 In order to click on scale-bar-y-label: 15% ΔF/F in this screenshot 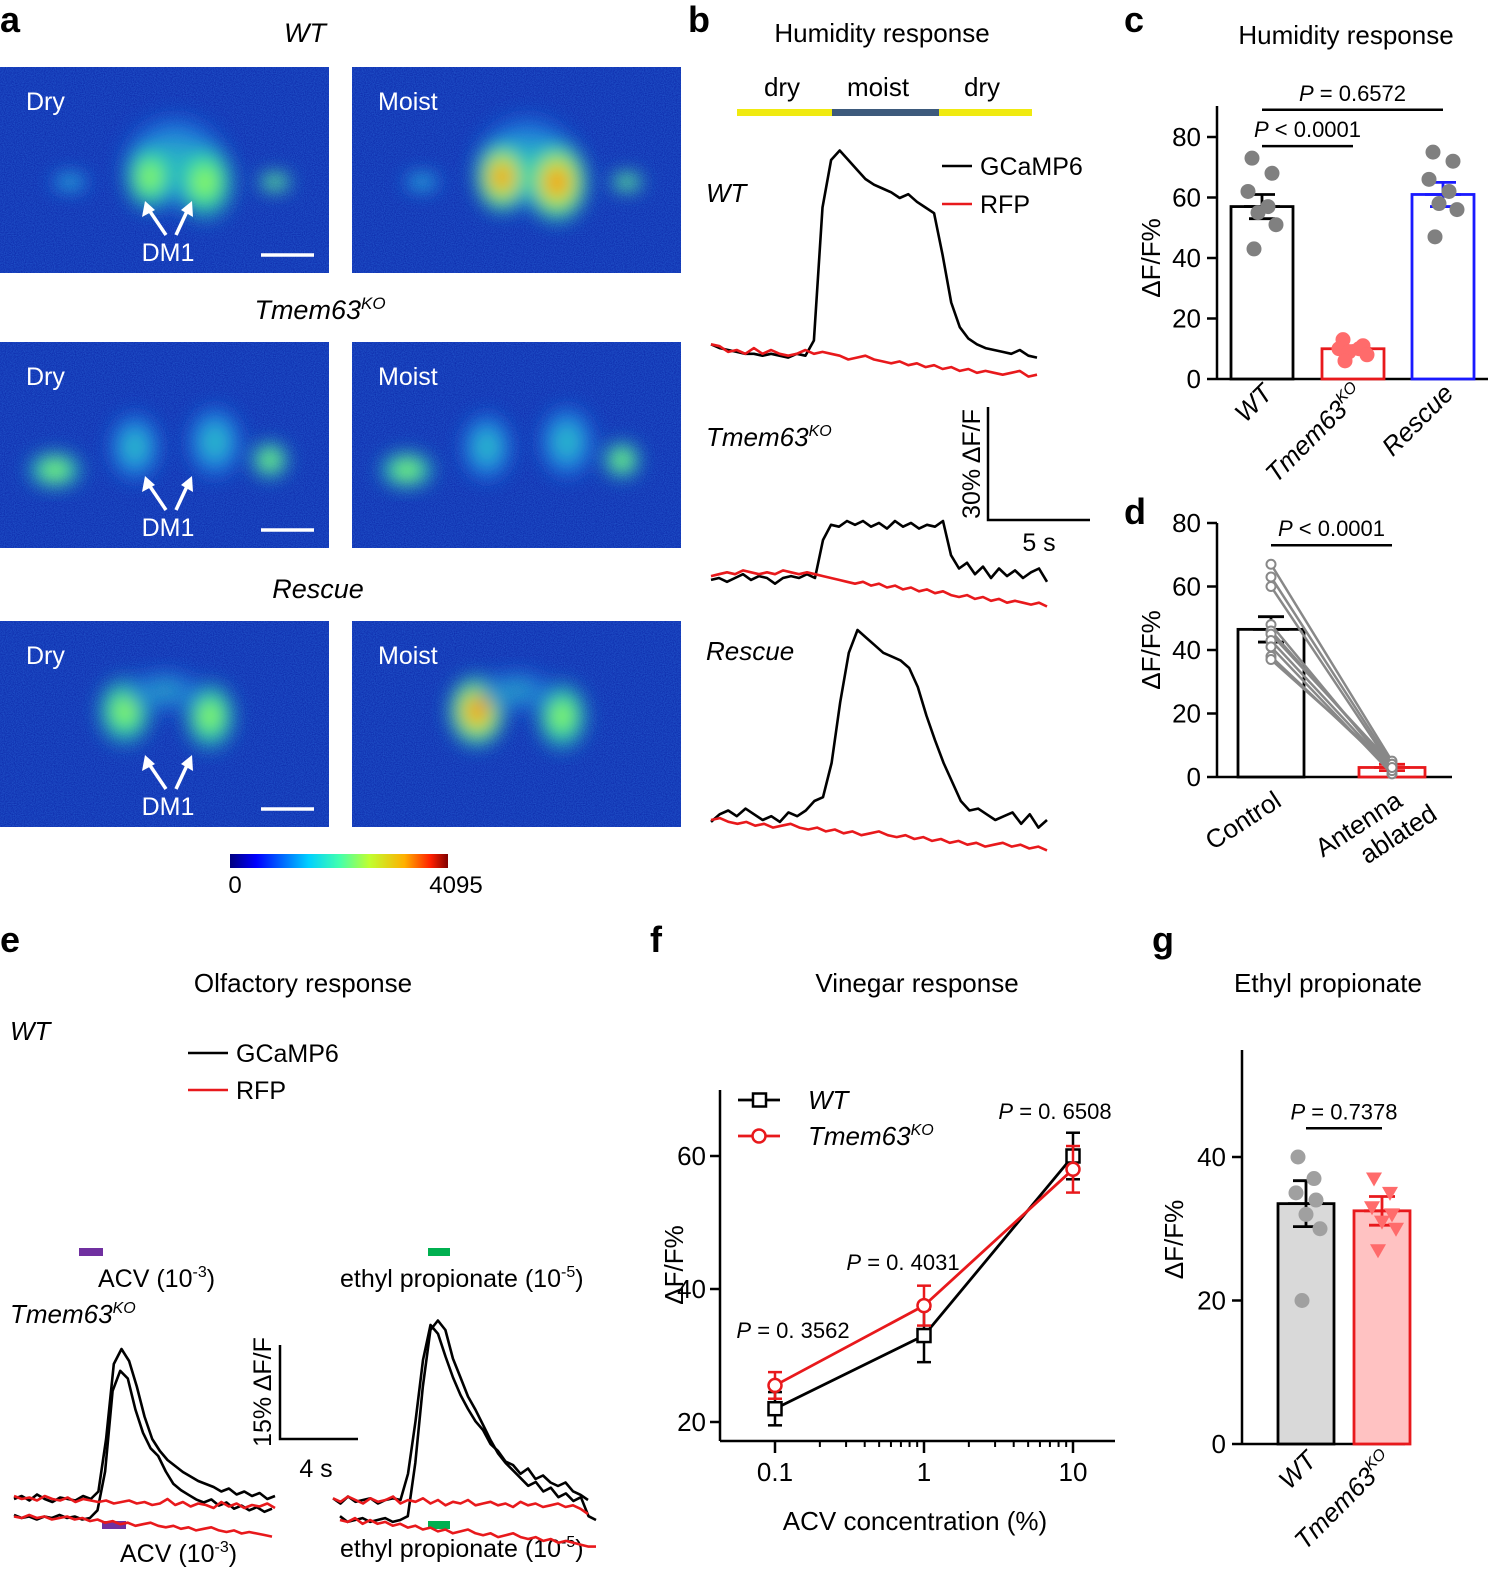, I will do `click(263, 1392)`.